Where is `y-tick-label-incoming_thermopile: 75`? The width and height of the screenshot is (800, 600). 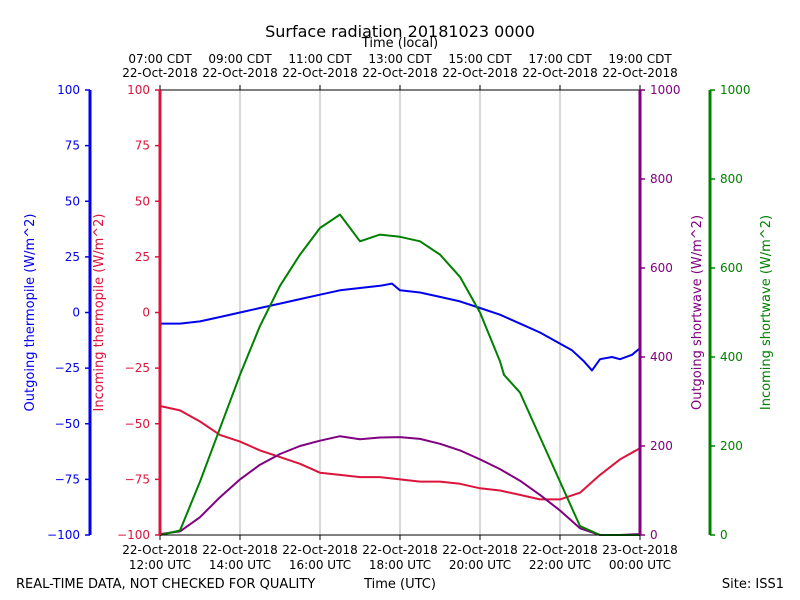
y-tick-label-incoming_thermopile: 75 is located at coordinates (142, 146).